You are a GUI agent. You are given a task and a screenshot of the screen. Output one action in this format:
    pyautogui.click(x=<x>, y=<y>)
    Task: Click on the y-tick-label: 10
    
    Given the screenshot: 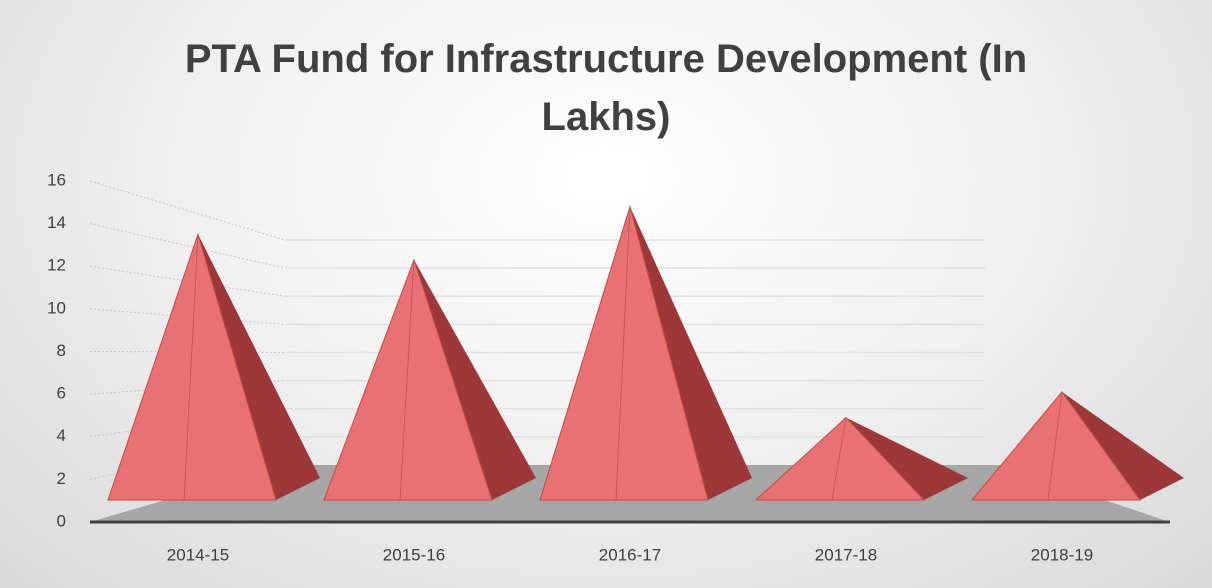 What is the action you would take?
    pyautogui.click(x=56, y=307)
    